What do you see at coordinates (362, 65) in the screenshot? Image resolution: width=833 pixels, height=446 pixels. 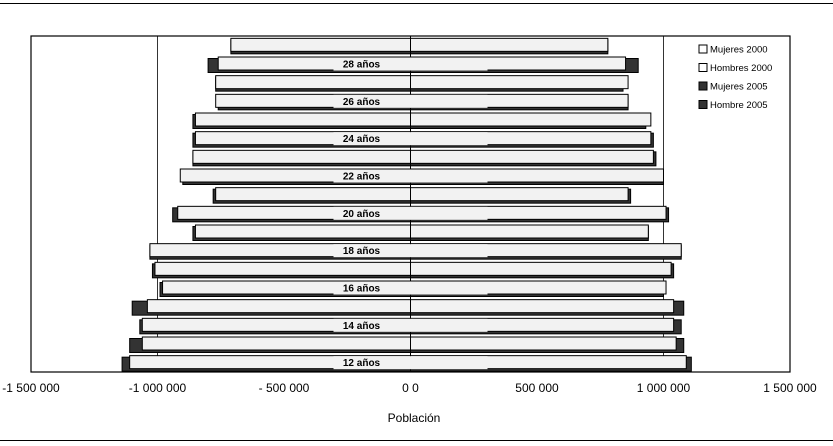 I see `age-label: 28 años` at bounding box center [362, 65].